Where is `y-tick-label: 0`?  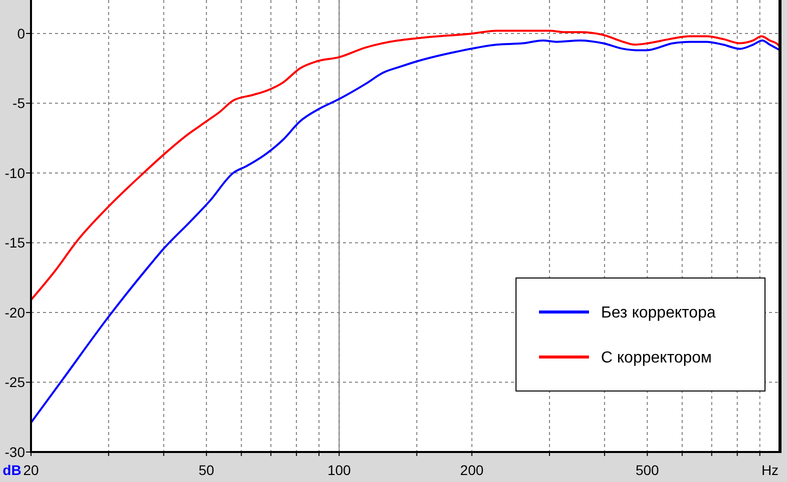
y-tick-label: 0 is located at coordinates (21, 33).